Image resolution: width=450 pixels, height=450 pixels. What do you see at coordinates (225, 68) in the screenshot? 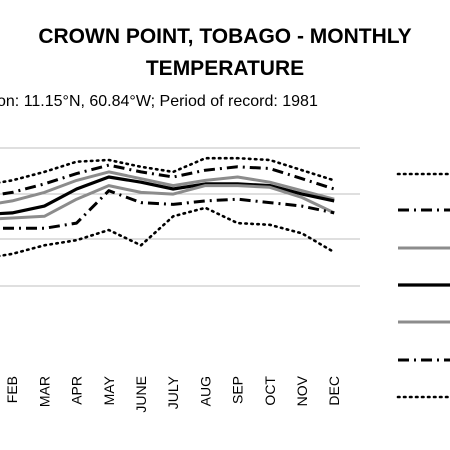
I see `chart-title-line2: TEMPERATURE` at bounding box center [225, 68].